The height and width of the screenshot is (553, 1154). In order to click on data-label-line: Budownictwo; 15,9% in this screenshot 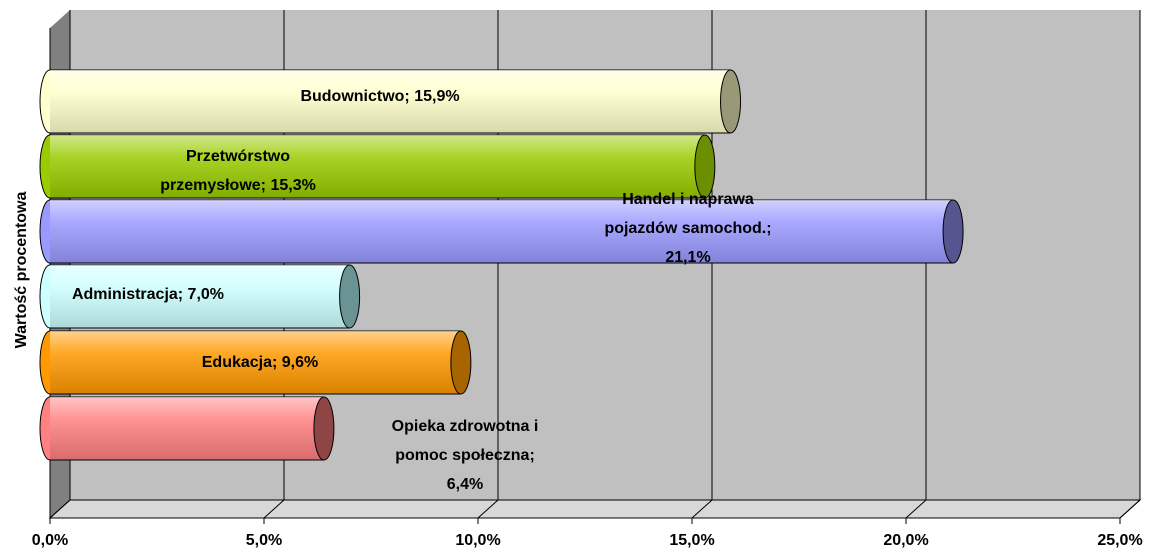, I will do `click(379, 96)`.